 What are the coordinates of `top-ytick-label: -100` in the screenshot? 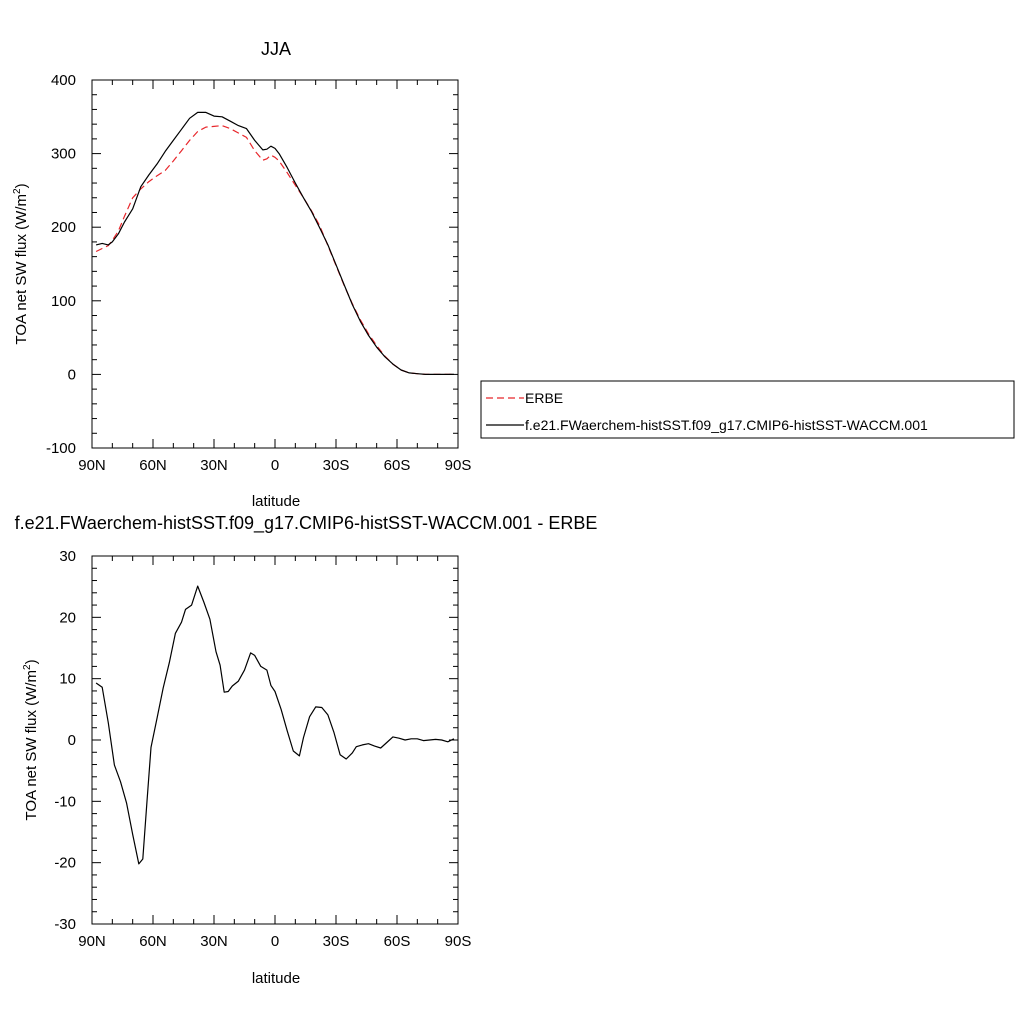 It's located at (61, 448).